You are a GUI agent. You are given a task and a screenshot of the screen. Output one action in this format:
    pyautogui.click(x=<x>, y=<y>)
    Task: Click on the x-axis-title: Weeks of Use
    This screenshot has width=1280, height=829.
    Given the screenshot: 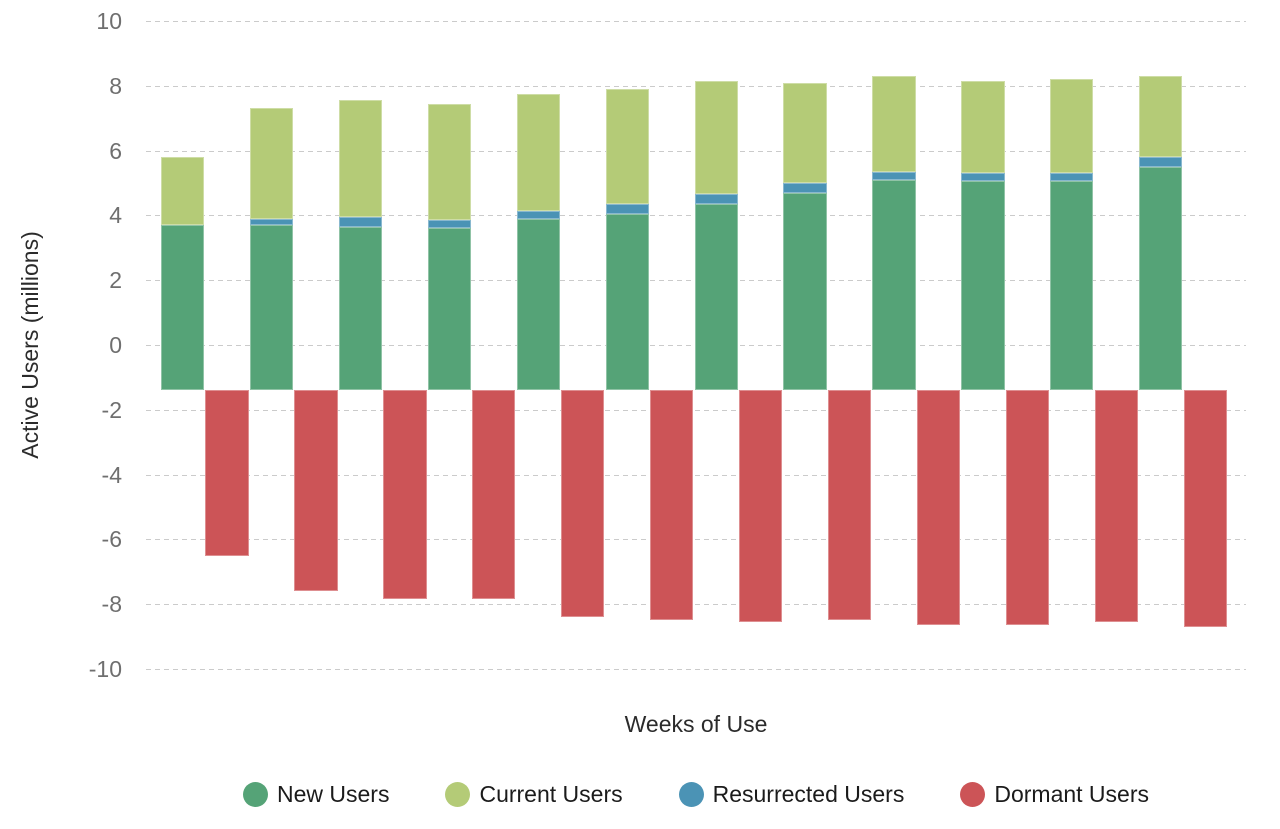 What is the action you would take?
    pyautogui.click(x=696, y=724)
    